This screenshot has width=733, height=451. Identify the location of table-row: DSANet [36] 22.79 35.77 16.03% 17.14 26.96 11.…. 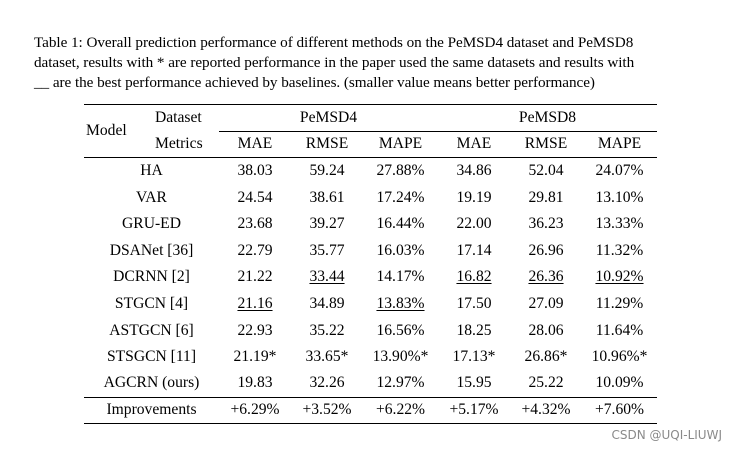
(370, 250).